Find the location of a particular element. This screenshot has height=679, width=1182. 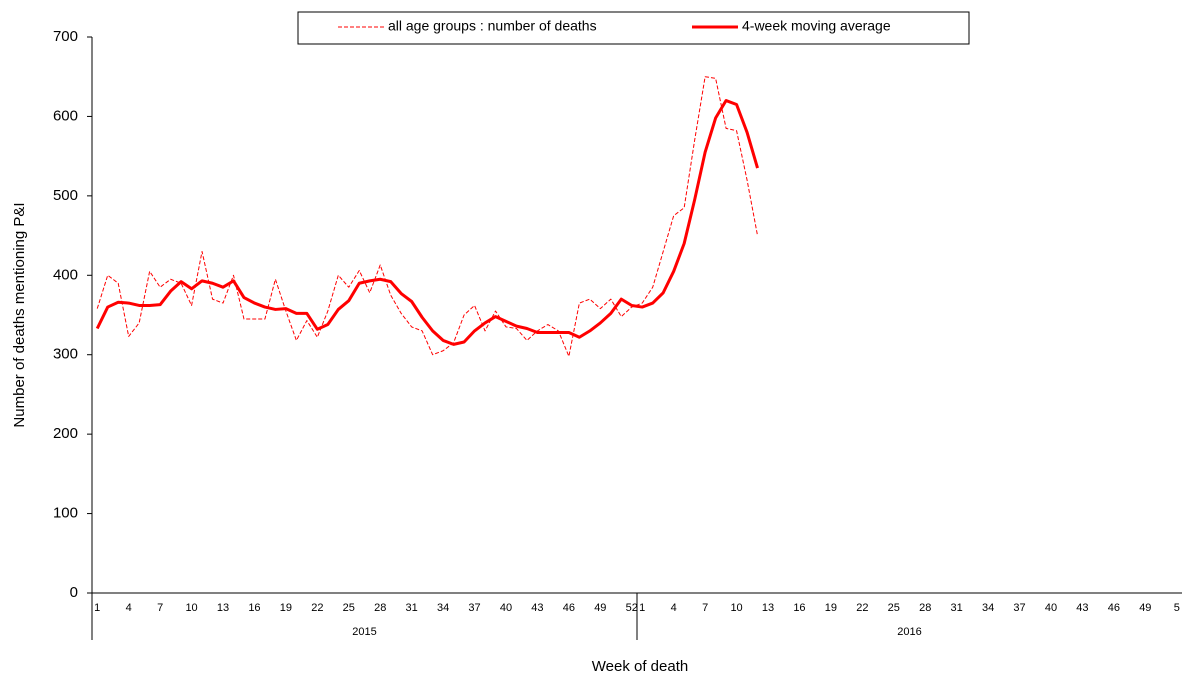

y-tick-label: 700 is located at coordinates (65, 36).